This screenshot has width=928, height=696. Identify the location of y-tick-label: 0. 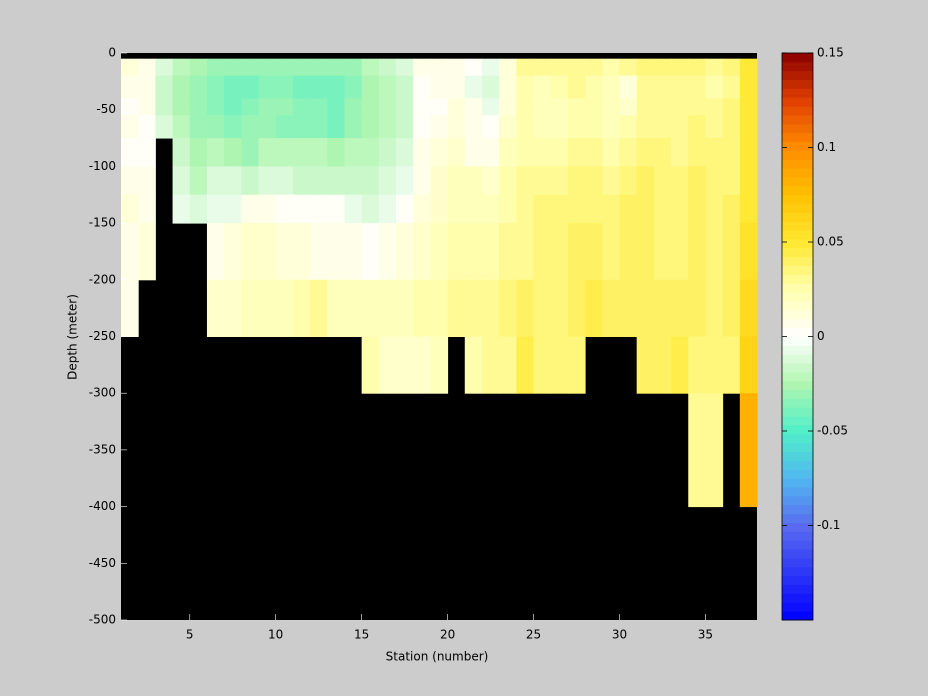
(112, 53).